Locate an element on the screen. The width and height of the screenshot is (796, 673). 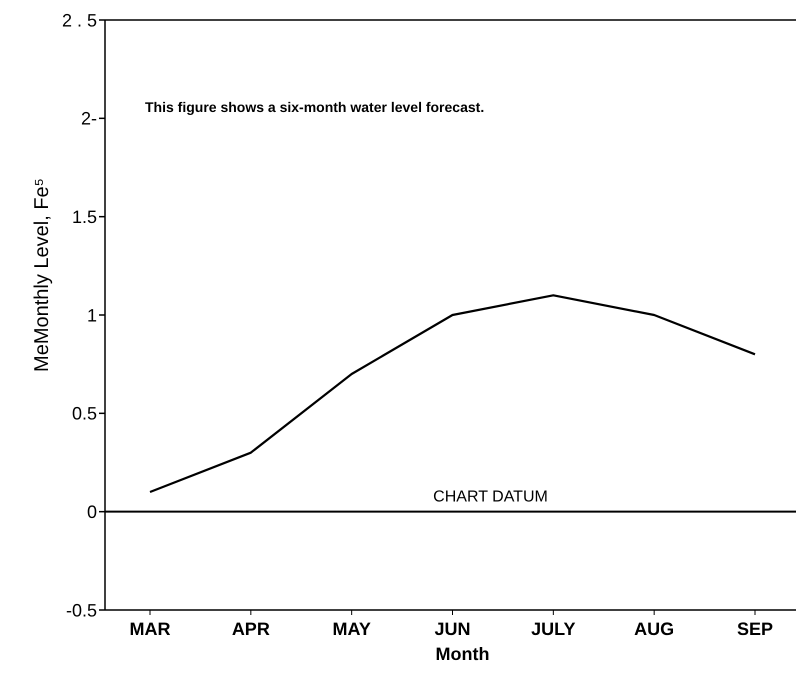
y-tick-label: 1.5 is located at coordinates (84, 216).